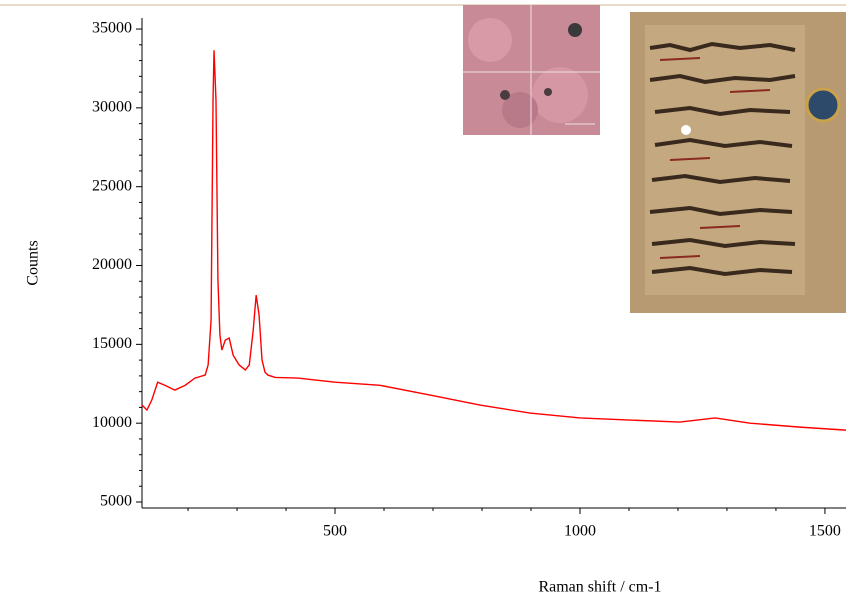 The height and width of the screenshot is (604, 846). What do you see at coordinates (580, 531) in the screenshot?
I see `x-tick-label: 1000` at bounding box center [580, 531].